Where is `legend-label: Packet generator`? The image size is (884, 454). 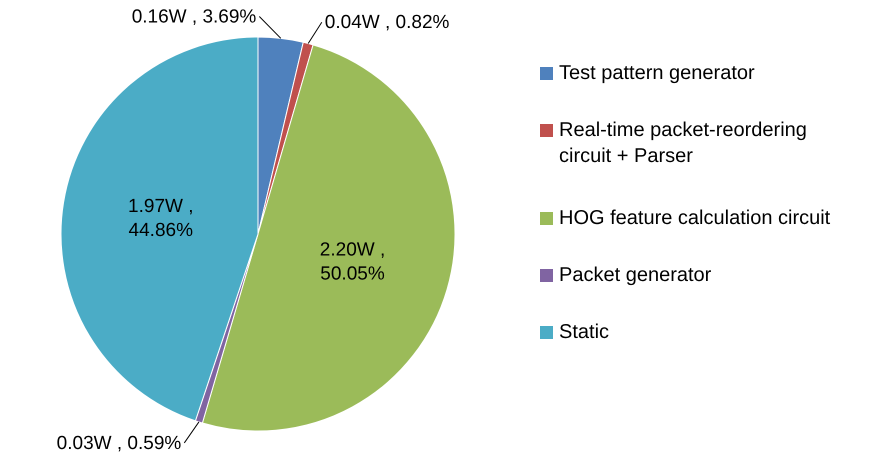
legend-label: Packet generator is located at coordinates (635, 275).